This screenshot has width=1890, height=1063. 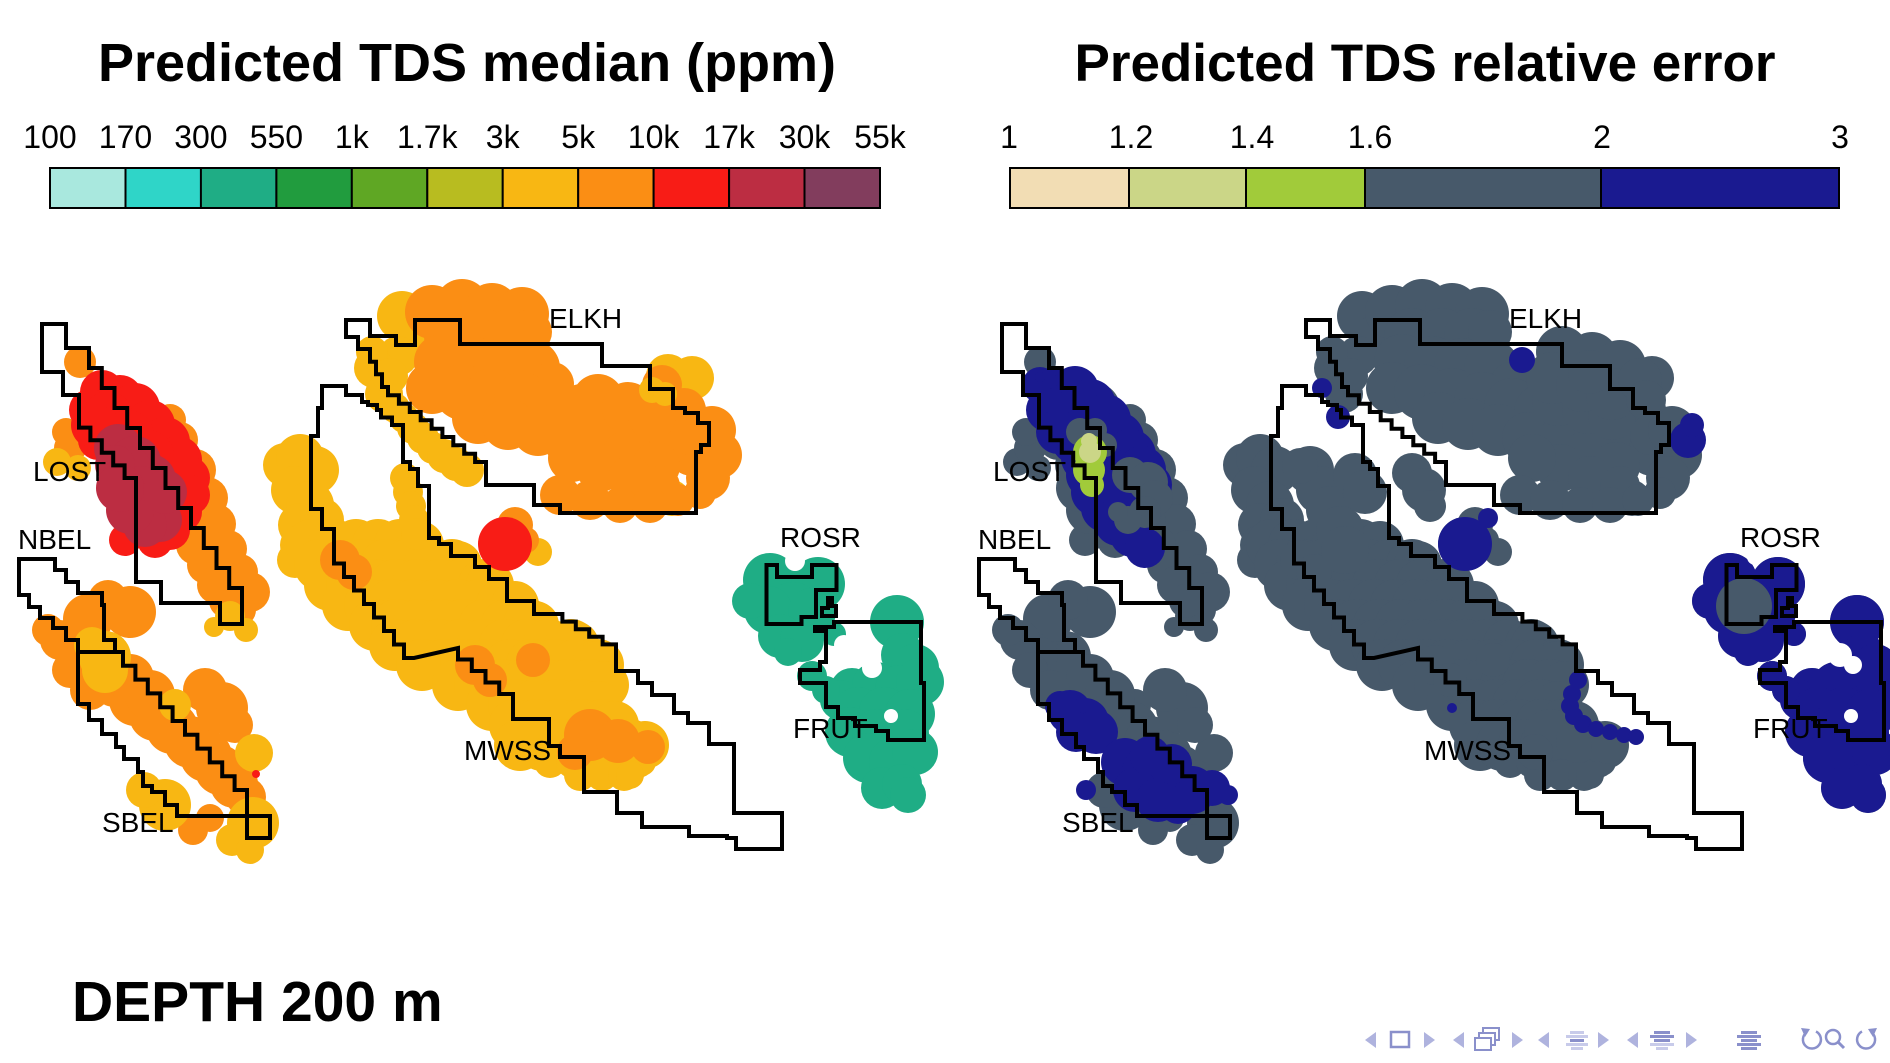 I want to click on svg-text: 1.2, so click(x=1131, y=137).